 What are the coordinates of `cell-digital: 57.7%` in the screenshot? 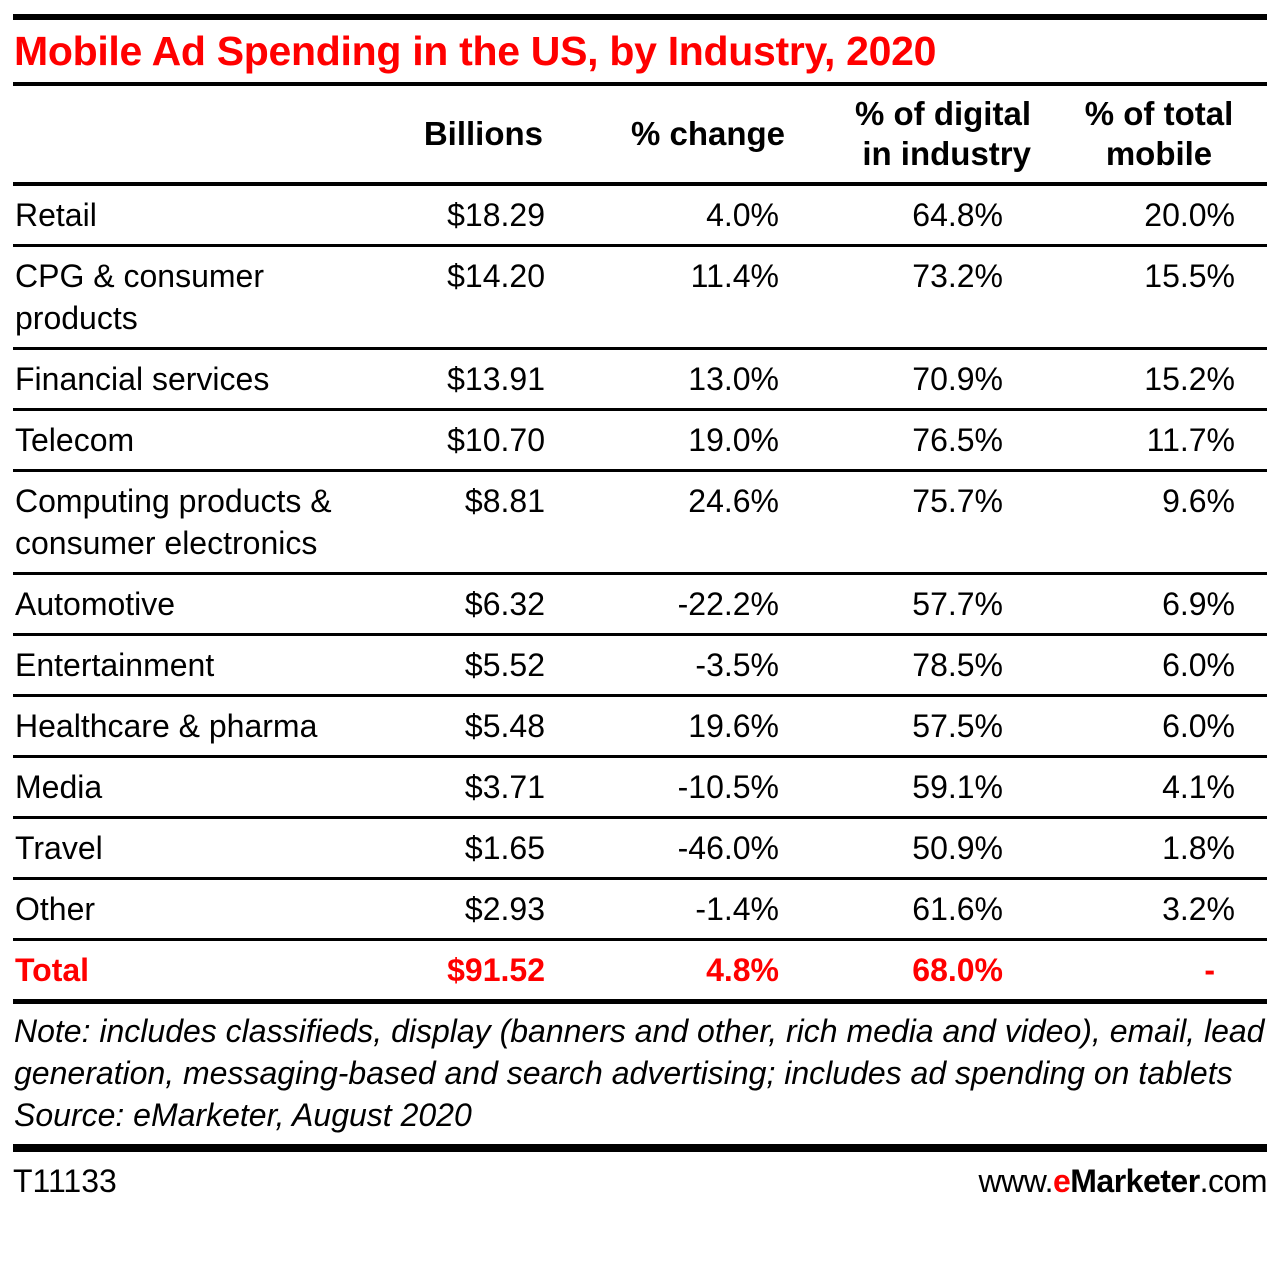 It's located at (913, 604).